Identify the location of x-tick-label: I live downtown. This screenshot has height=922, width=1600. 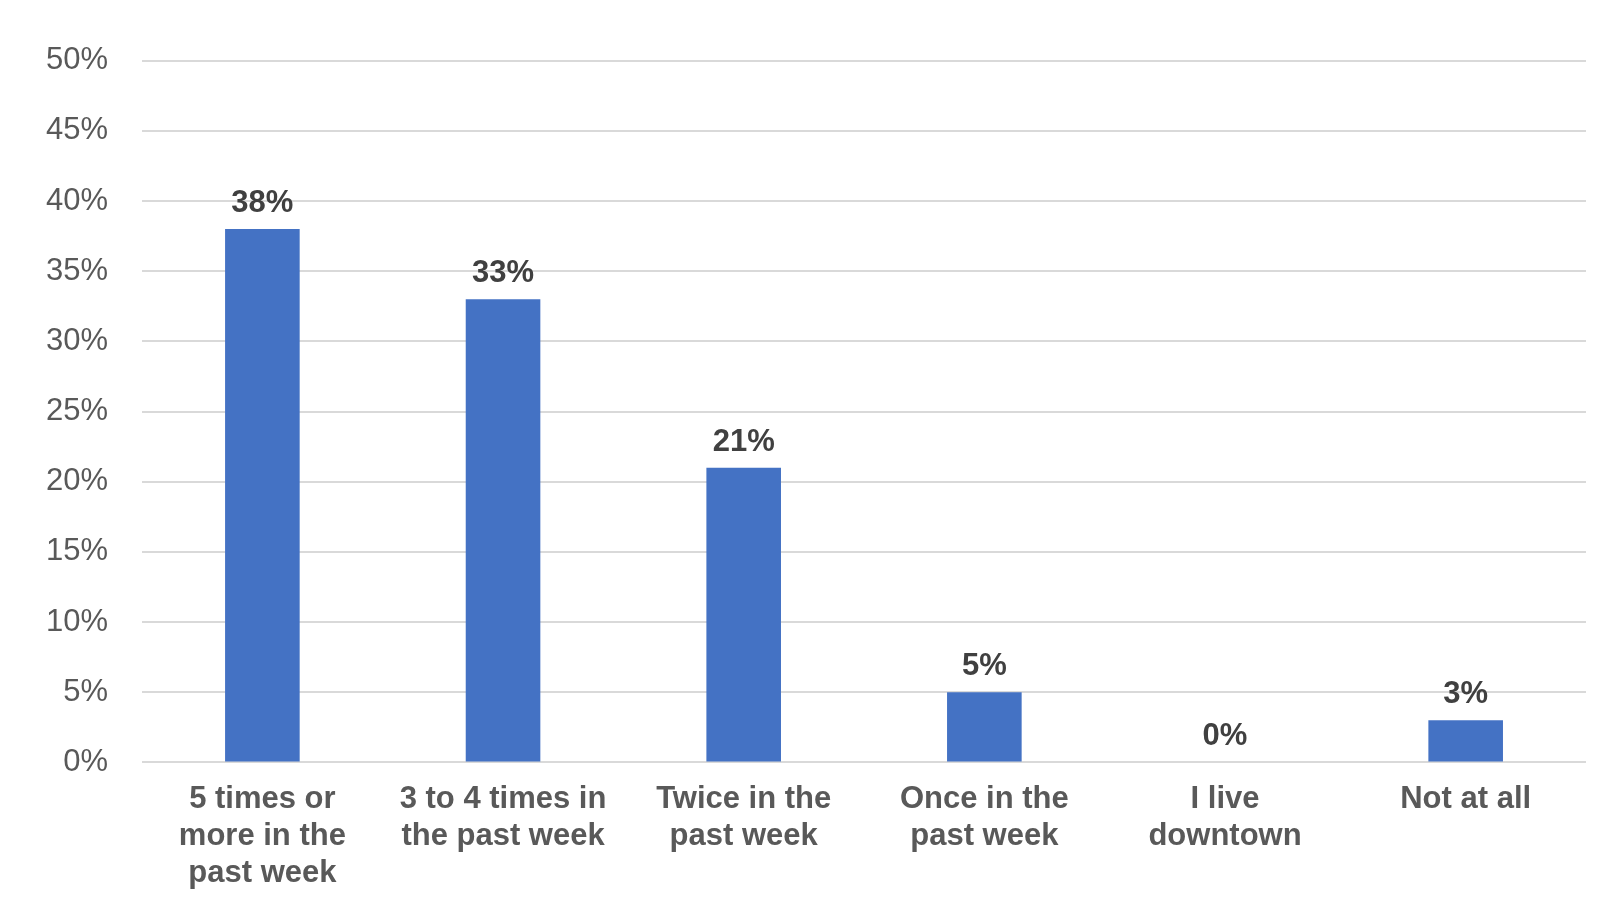
(1225, 815).